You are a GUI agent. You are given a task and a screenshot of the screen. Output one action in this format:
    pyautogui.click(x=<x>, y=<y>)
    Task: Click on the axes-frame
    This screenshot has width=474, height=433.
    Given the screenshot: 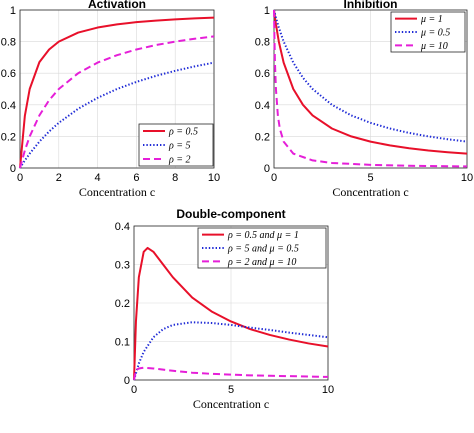 What is the action you would take?
    pyautogui.click(x=231, y=303)
    